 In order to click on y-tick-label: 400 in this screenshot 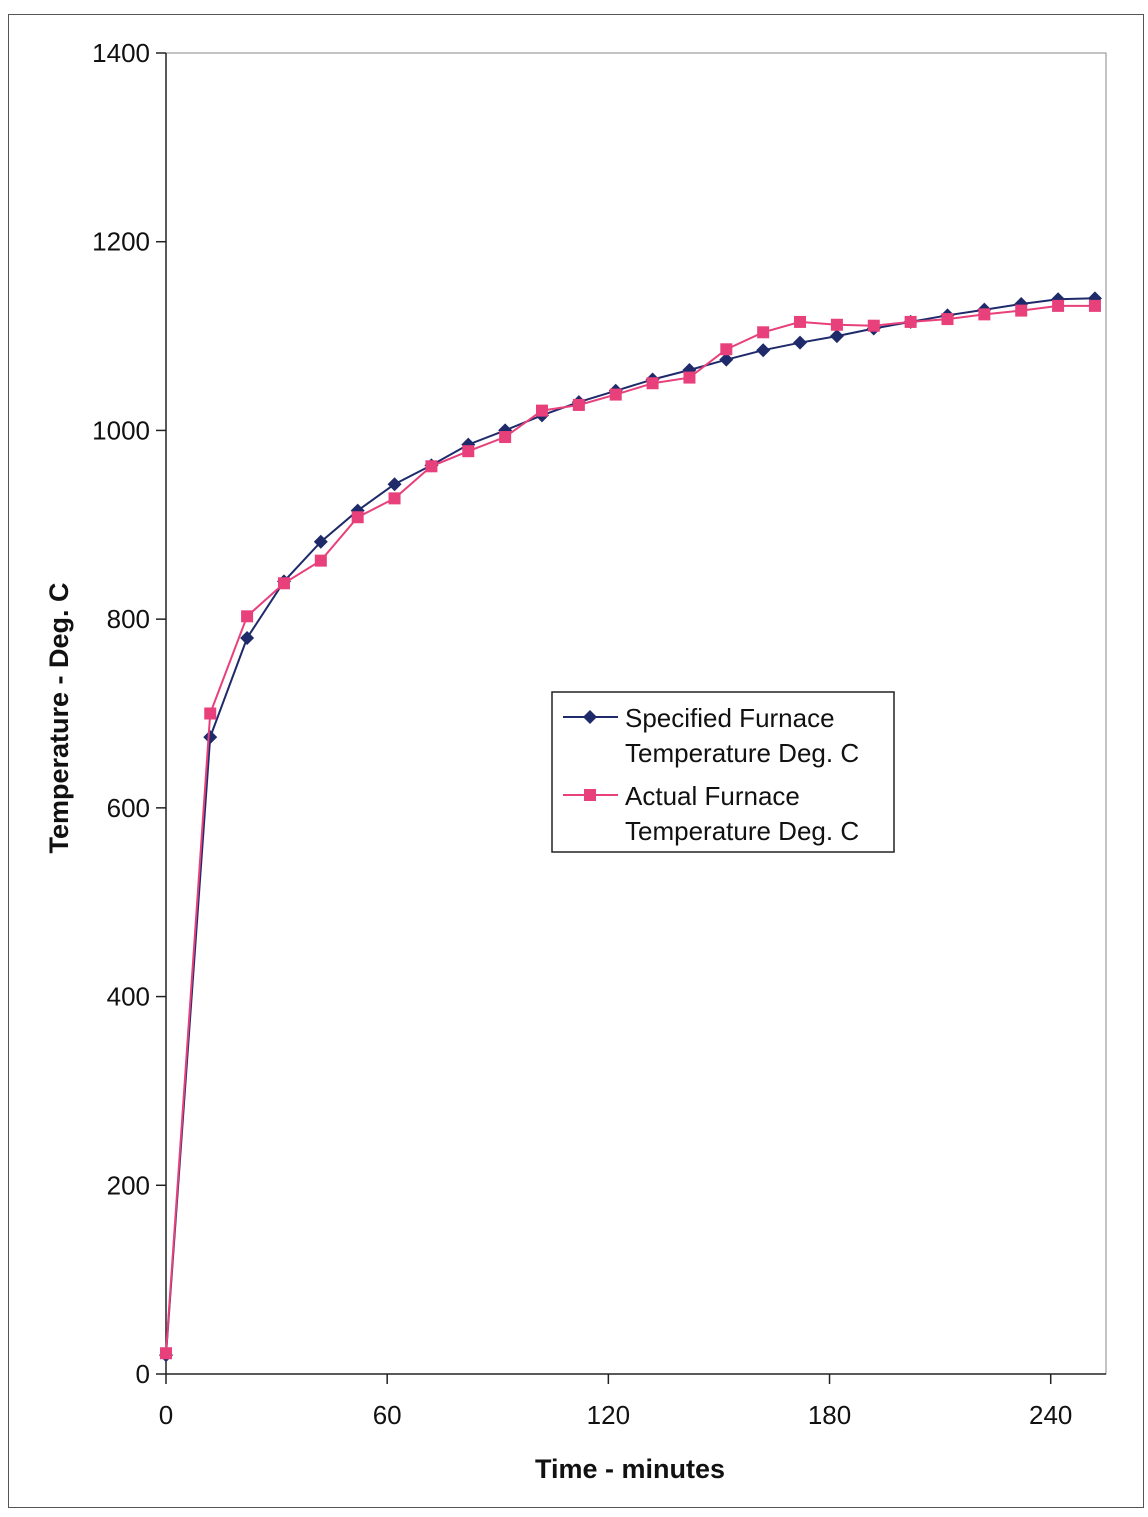, I will do `click(128, 997)`.